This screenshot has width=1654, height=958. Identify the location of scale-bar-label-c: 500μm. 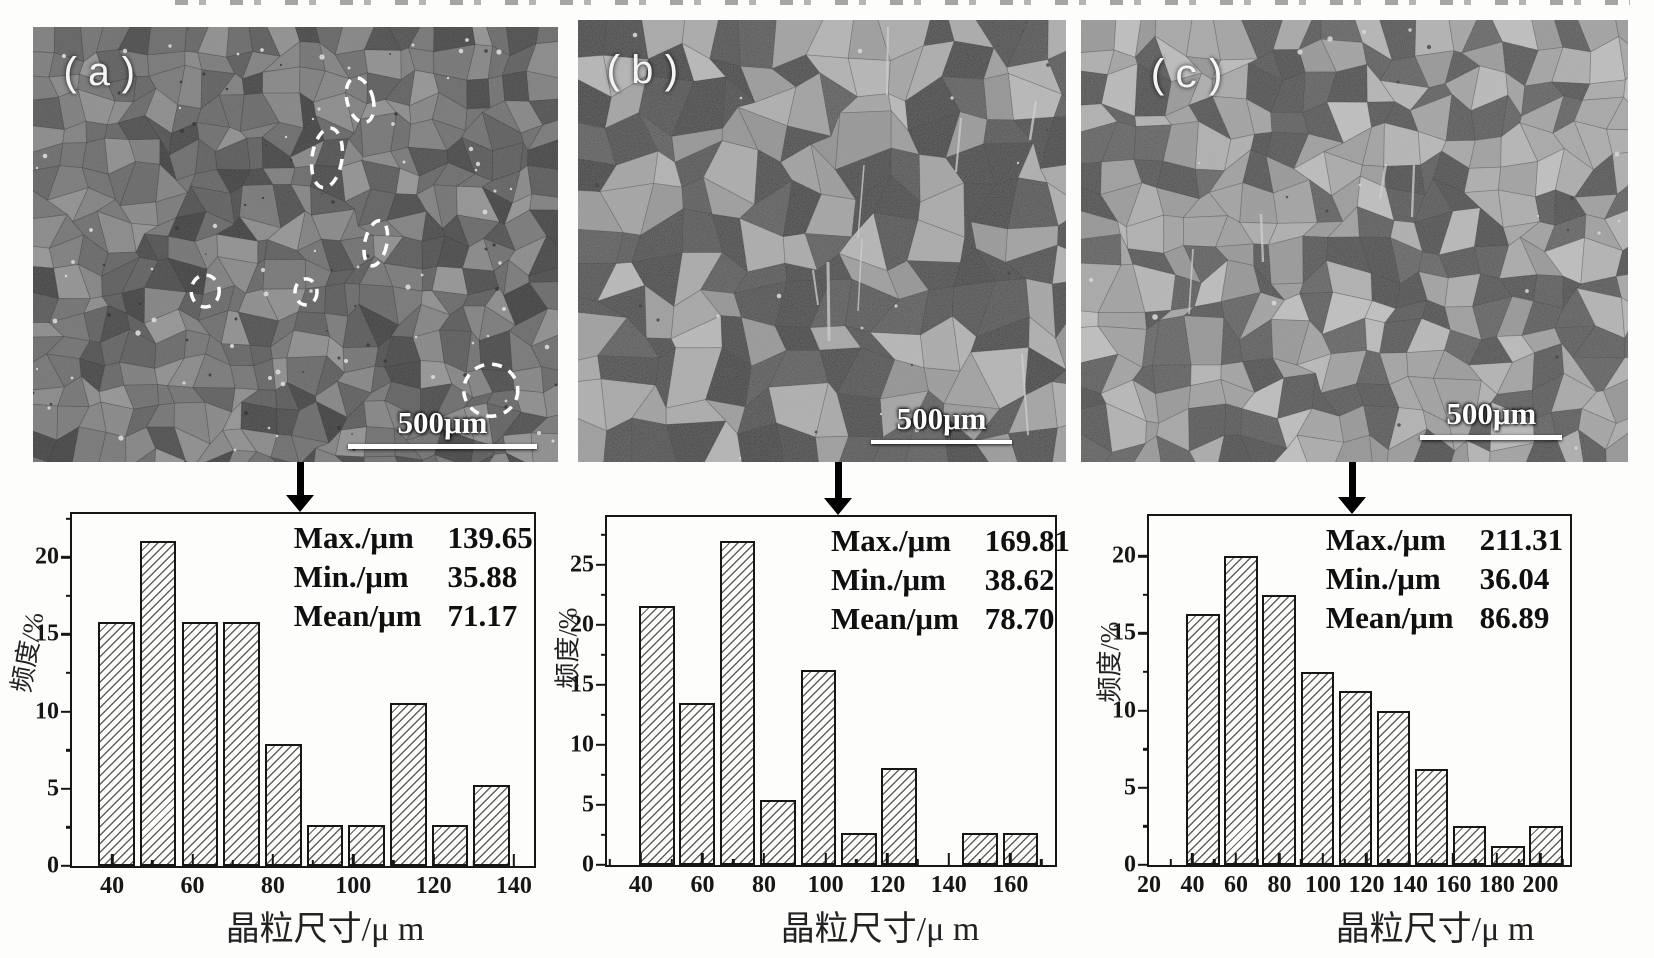
(1491, 414).